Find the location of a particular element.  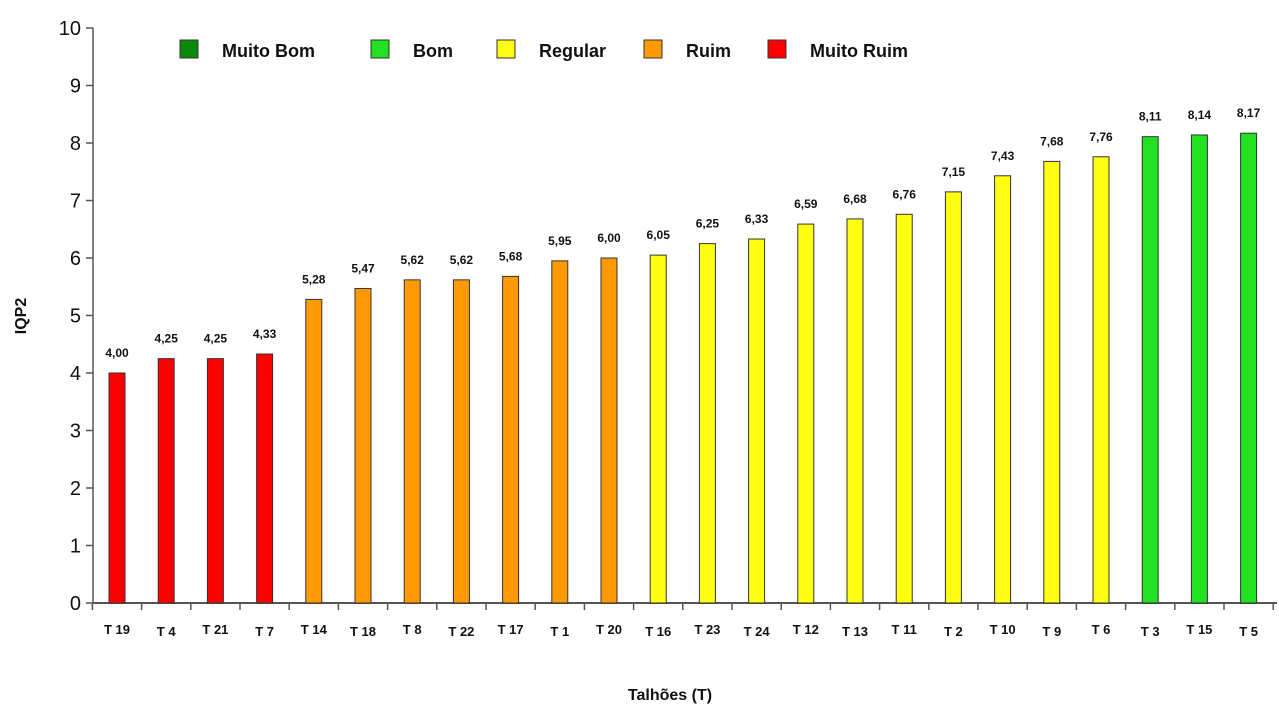

x-tick-label: T 24 is located at coordinates (757, 631).